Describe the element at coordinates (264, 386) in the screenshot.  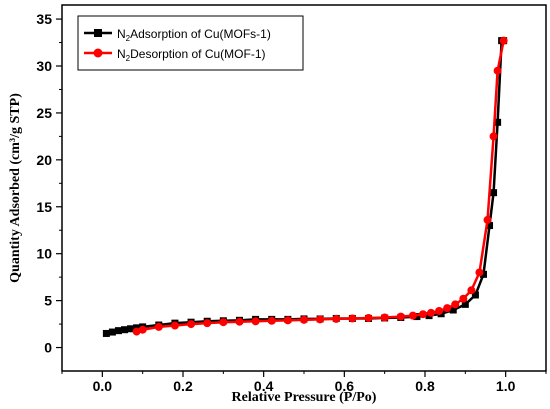
I see `x-tick-label: 0.4` at that location.